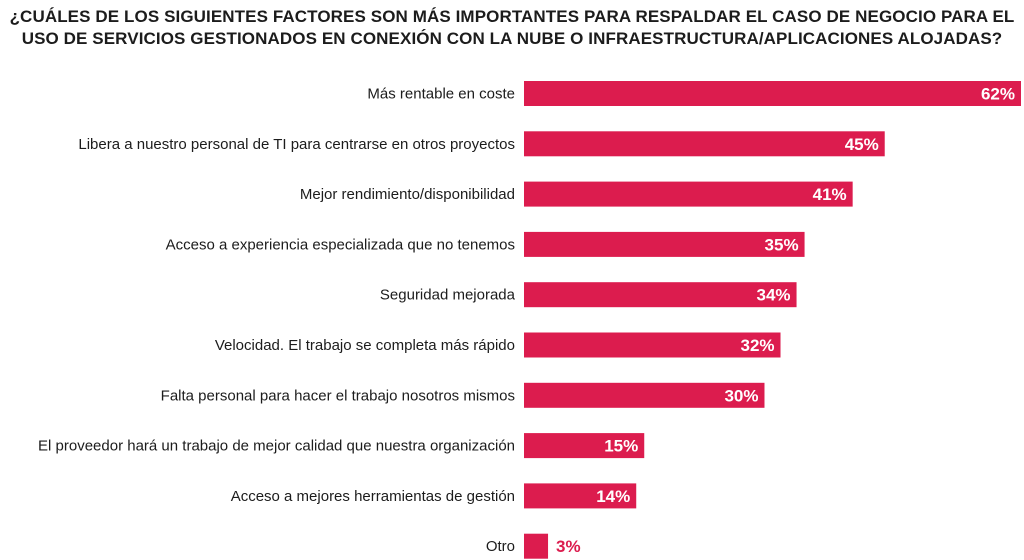 The width and height of the screenshot is (1024, 560). I want to click on value-label: 14%, so click(613, 496).